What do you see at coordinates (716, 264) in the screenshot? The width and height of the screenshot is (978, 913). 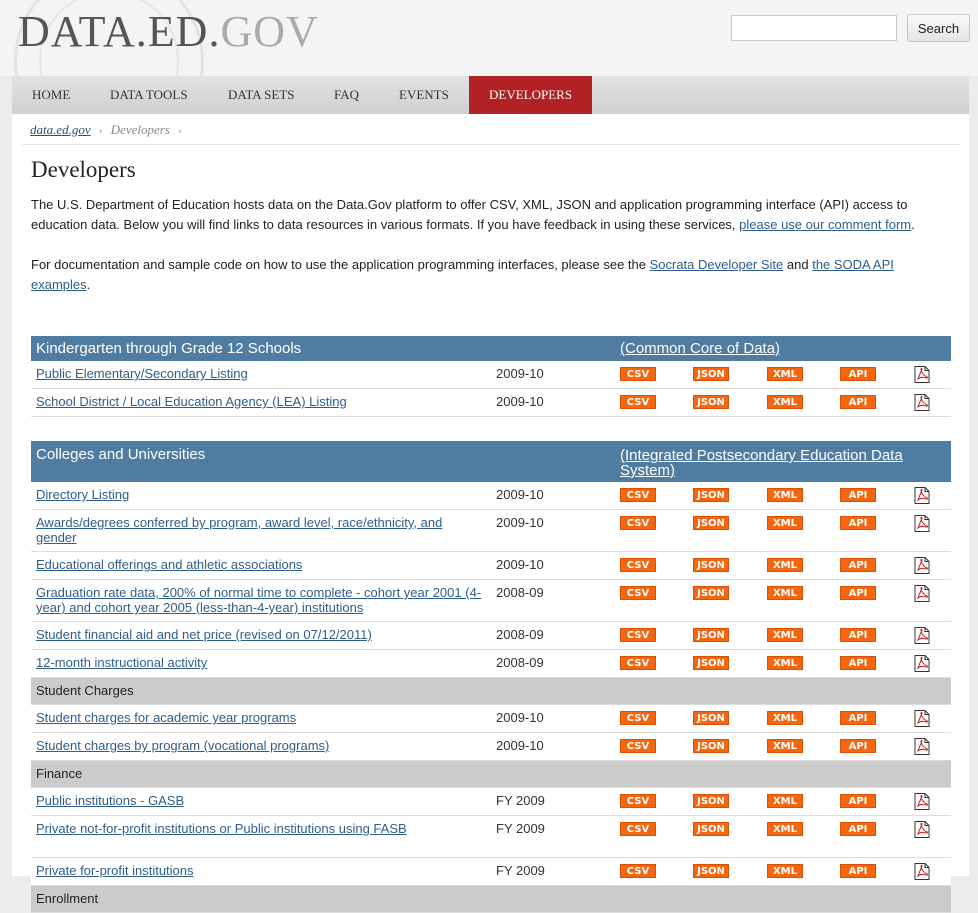 I see `socrata-developer-link: Socrata Developer Site` at bounding box center [716, 264].